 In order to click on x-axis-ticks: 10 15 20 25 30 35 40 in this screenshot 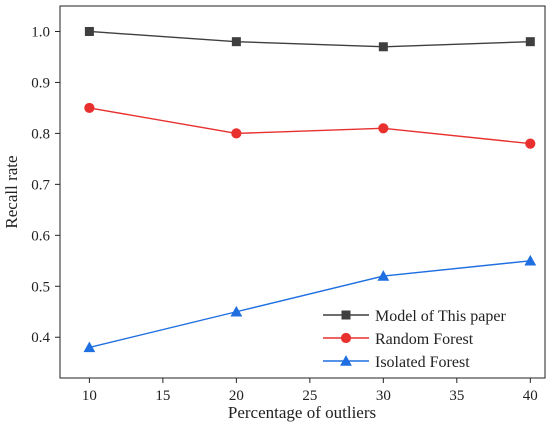, I will do `click(310, 391)`.